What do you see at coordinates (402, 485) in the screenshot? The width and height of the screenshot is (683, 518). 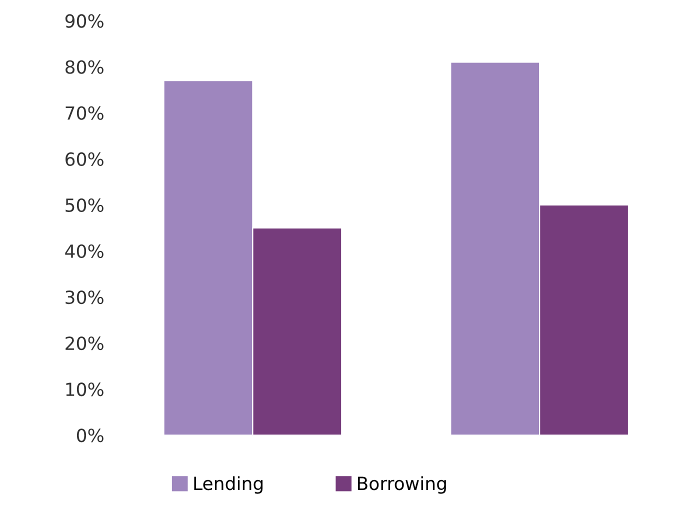 I see `legend-label: Borrowing` at bounding box center [402, 485].